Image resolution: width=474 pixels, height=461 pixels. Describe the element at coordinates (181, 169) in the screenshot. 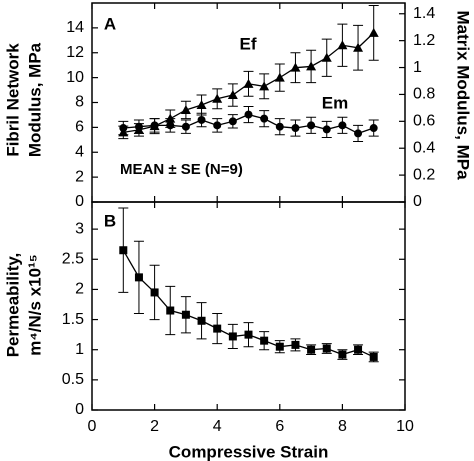

I see `annotation: MEAN ± SE (N=9)` at that location.